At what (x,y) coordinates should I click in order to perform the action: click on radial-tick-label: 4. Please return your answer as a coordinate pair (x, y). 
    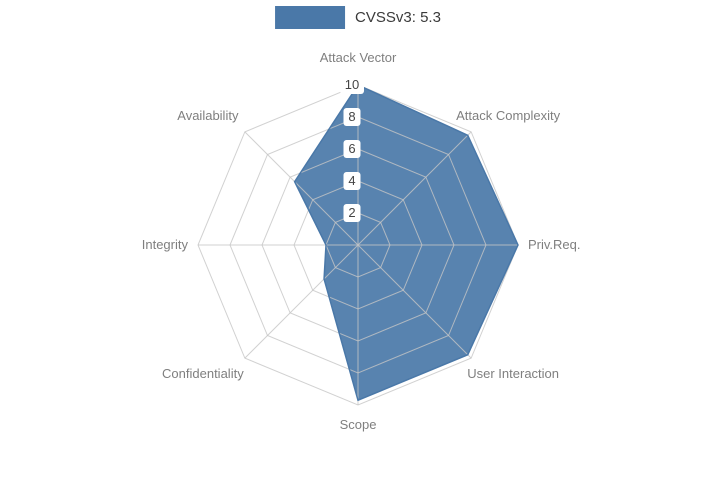
    Looking at the image, I should click on (351, 180).